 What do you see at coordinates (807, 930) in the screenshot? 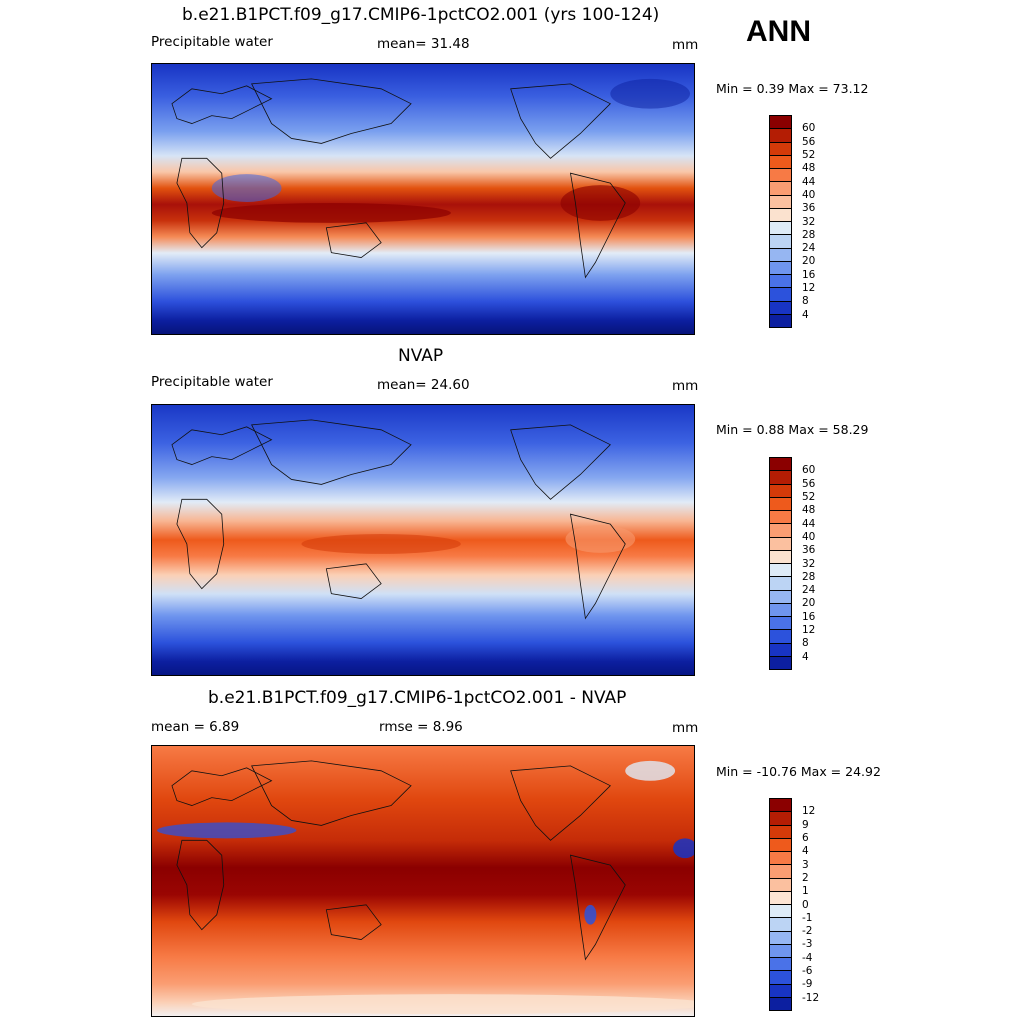
I see `colorbar-tick-label: -2` at bounding box center [807, 930].